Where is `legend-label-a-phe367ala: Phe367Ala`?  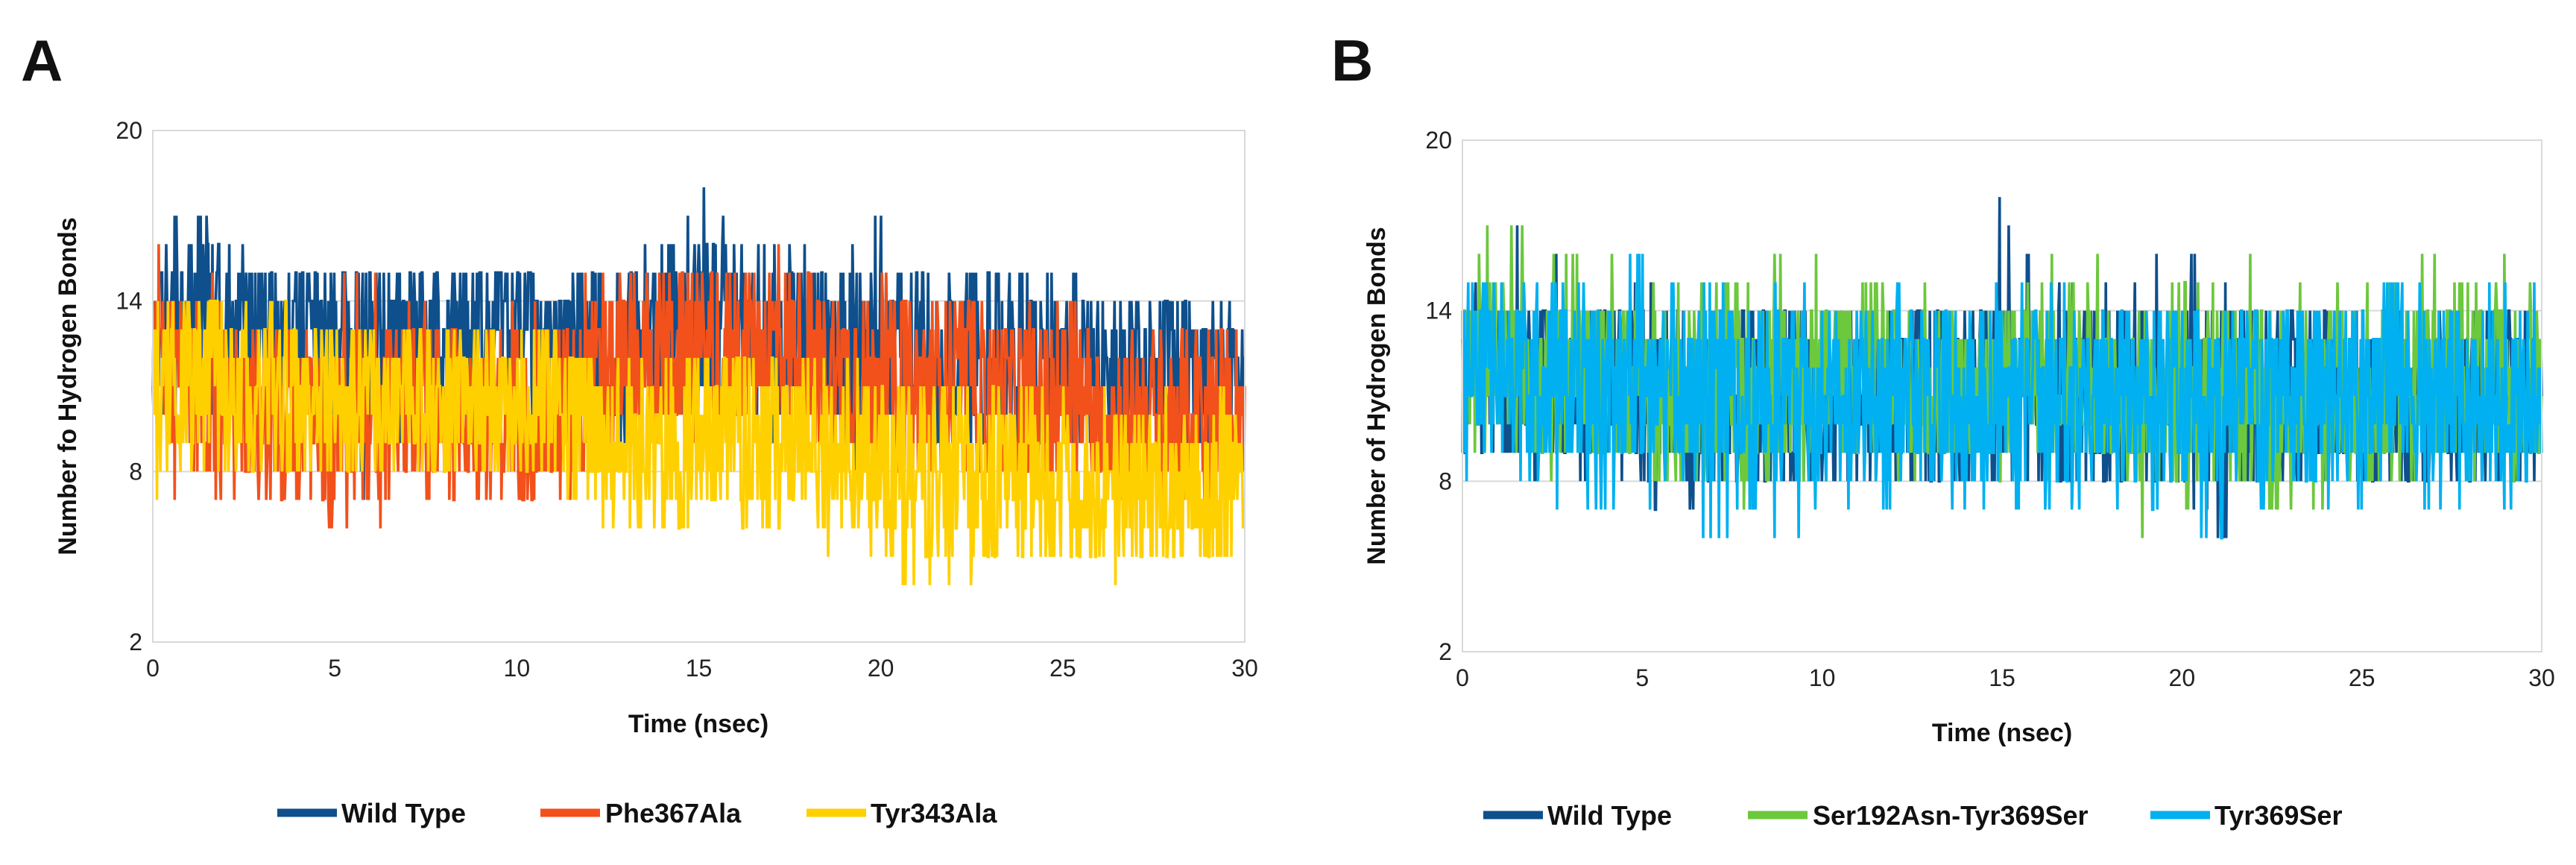 legend-label-a-phe367ala: Phe367Ala is located at coordinates (673, 813).